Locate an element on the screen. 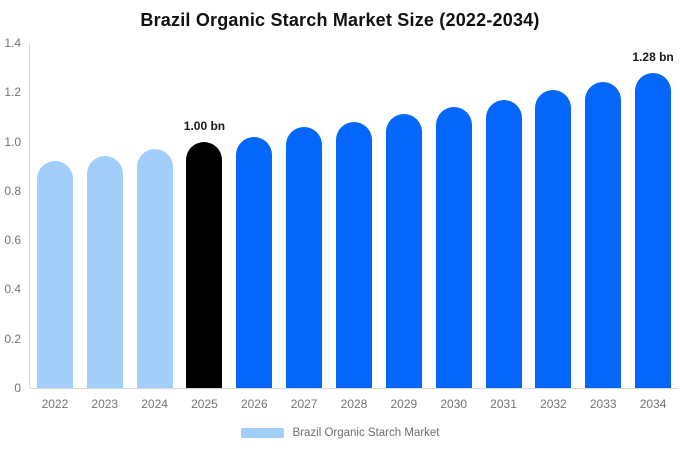 This screenshot has height=450, width=680. bar-2023 is located at coordinates (104, 272).